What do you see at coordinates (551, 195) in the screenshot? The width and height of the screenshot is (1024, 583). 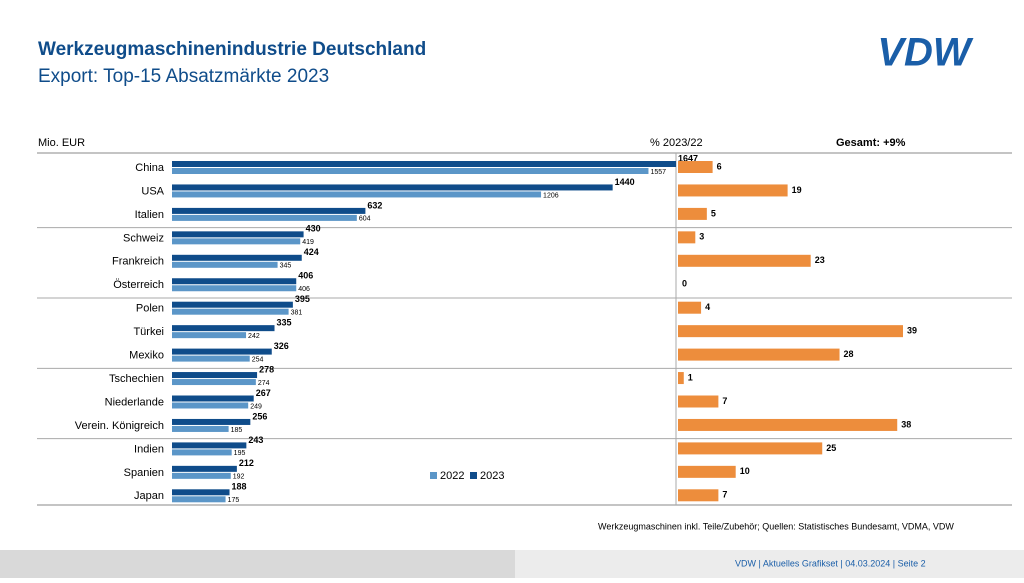 I see `value-label-2022: 1206` at bounding box center [551, 195].